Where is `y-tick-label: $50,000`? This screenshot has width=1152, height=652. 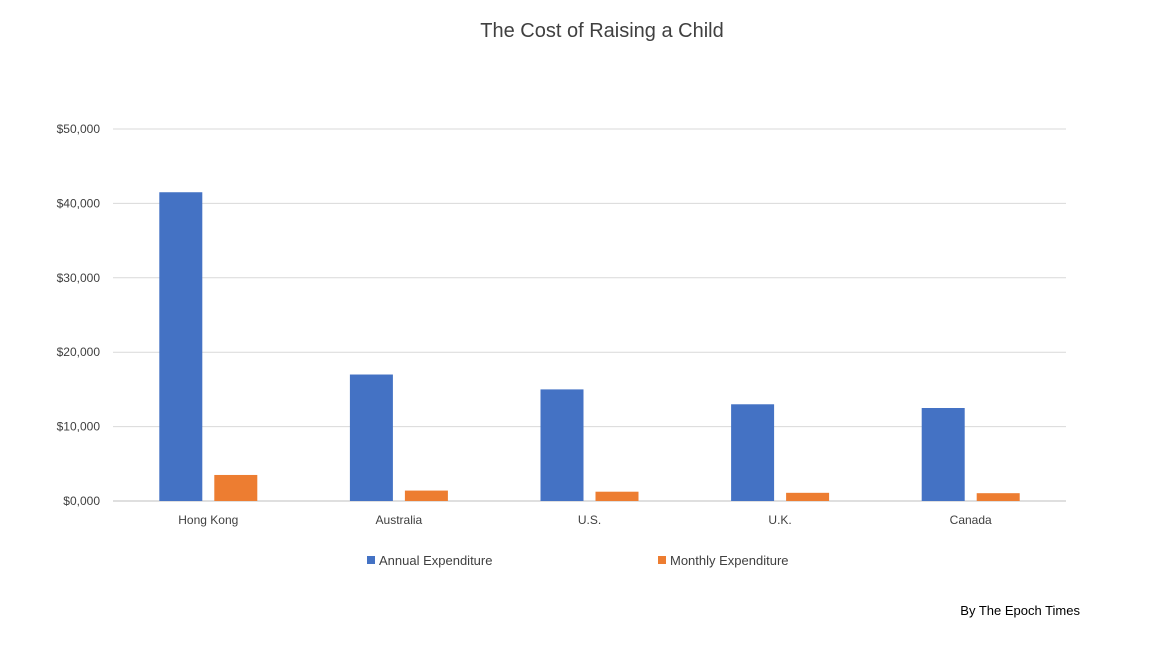 y-tick-label: $50,000 is located at coordinates (79, 129).